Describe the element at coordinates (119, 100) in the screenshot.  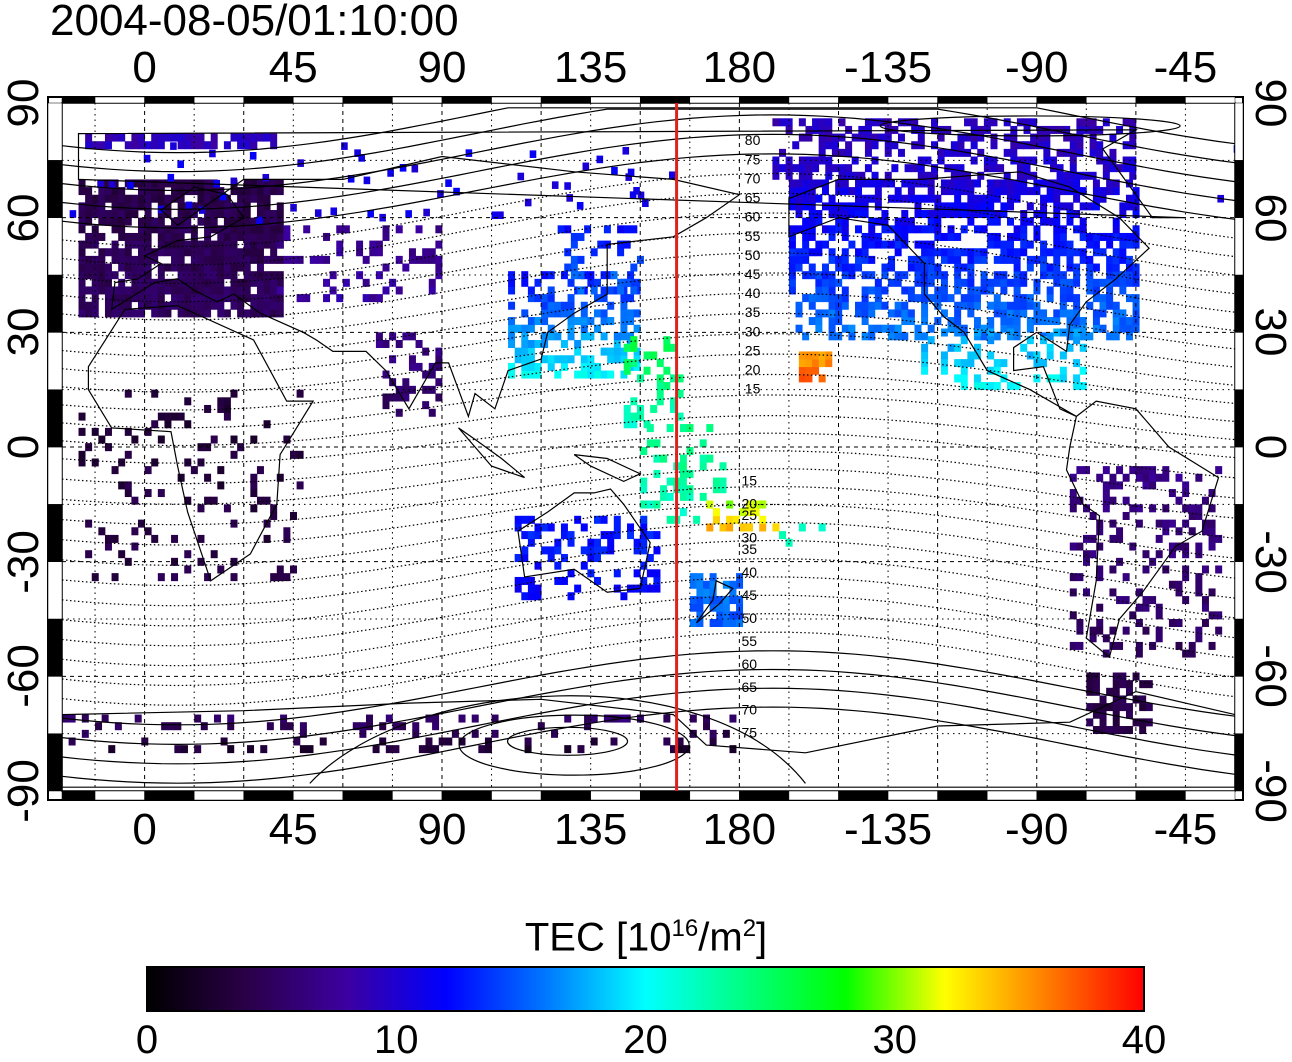
I see `top-axis-bar` at that location.